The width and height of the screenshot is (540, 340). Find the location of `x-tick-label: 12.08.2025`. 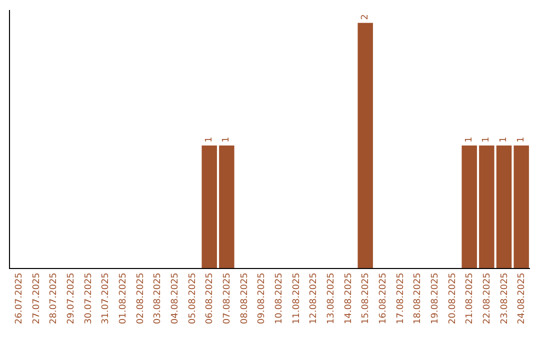

x-tick-label: 12.08.2025 is located at coordinates (314, 298).